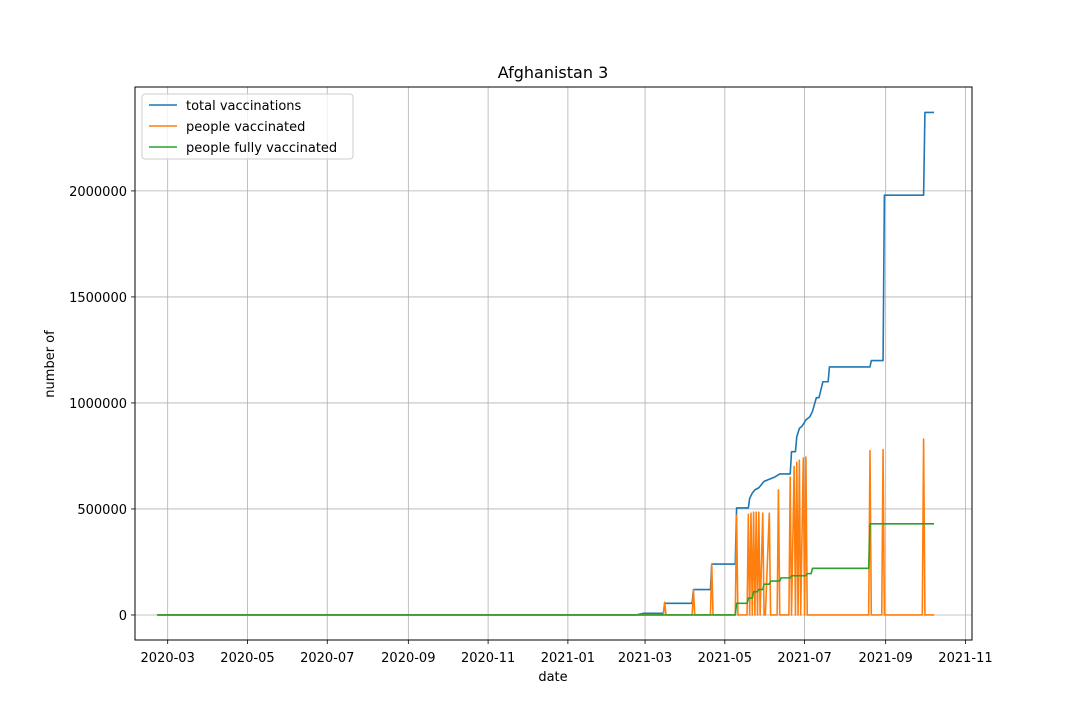 Image resolution: width=1080 pixels, height=720 pixels. I want to click on x-tick-label: 2021-07, so click(804, 658).